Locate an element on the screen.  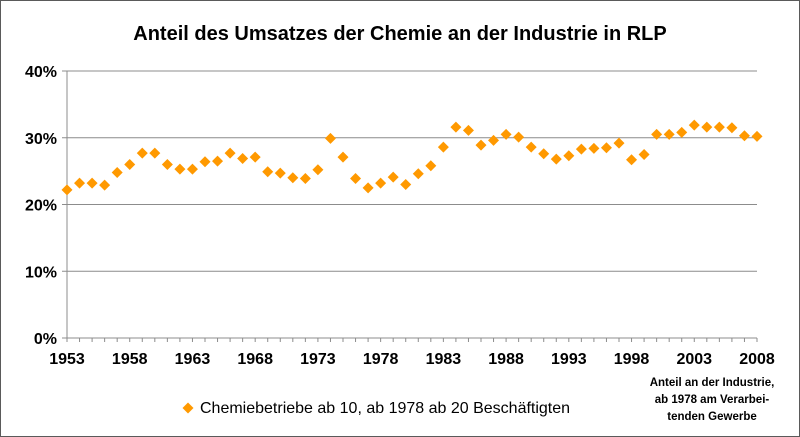
y-tick-label: 40% is located at coordinates (41, 72).